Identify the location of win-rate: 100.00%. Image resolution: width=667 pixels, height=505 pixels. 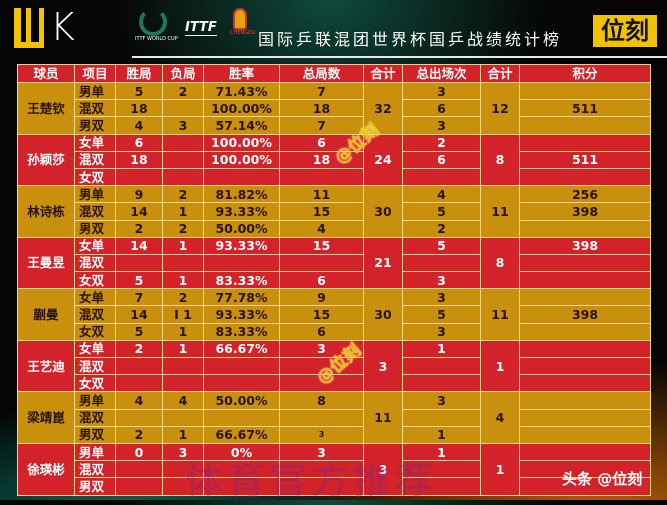
(241, 142).